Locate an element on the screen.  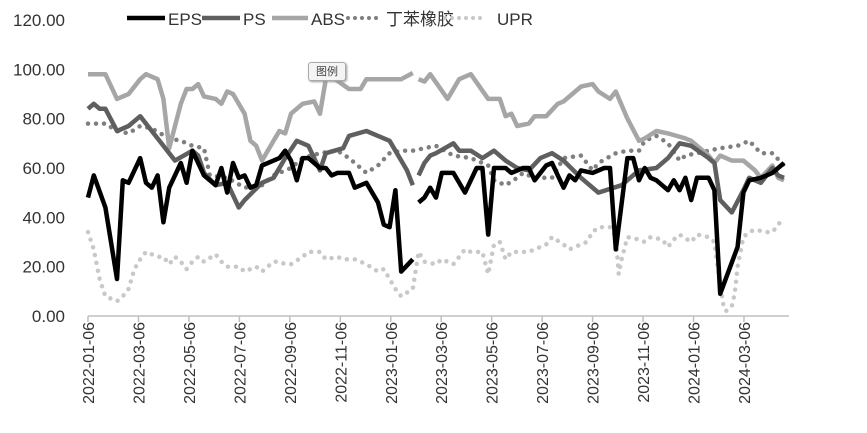
y-tick-label: 40.00 is located at coordinates (43, 217).